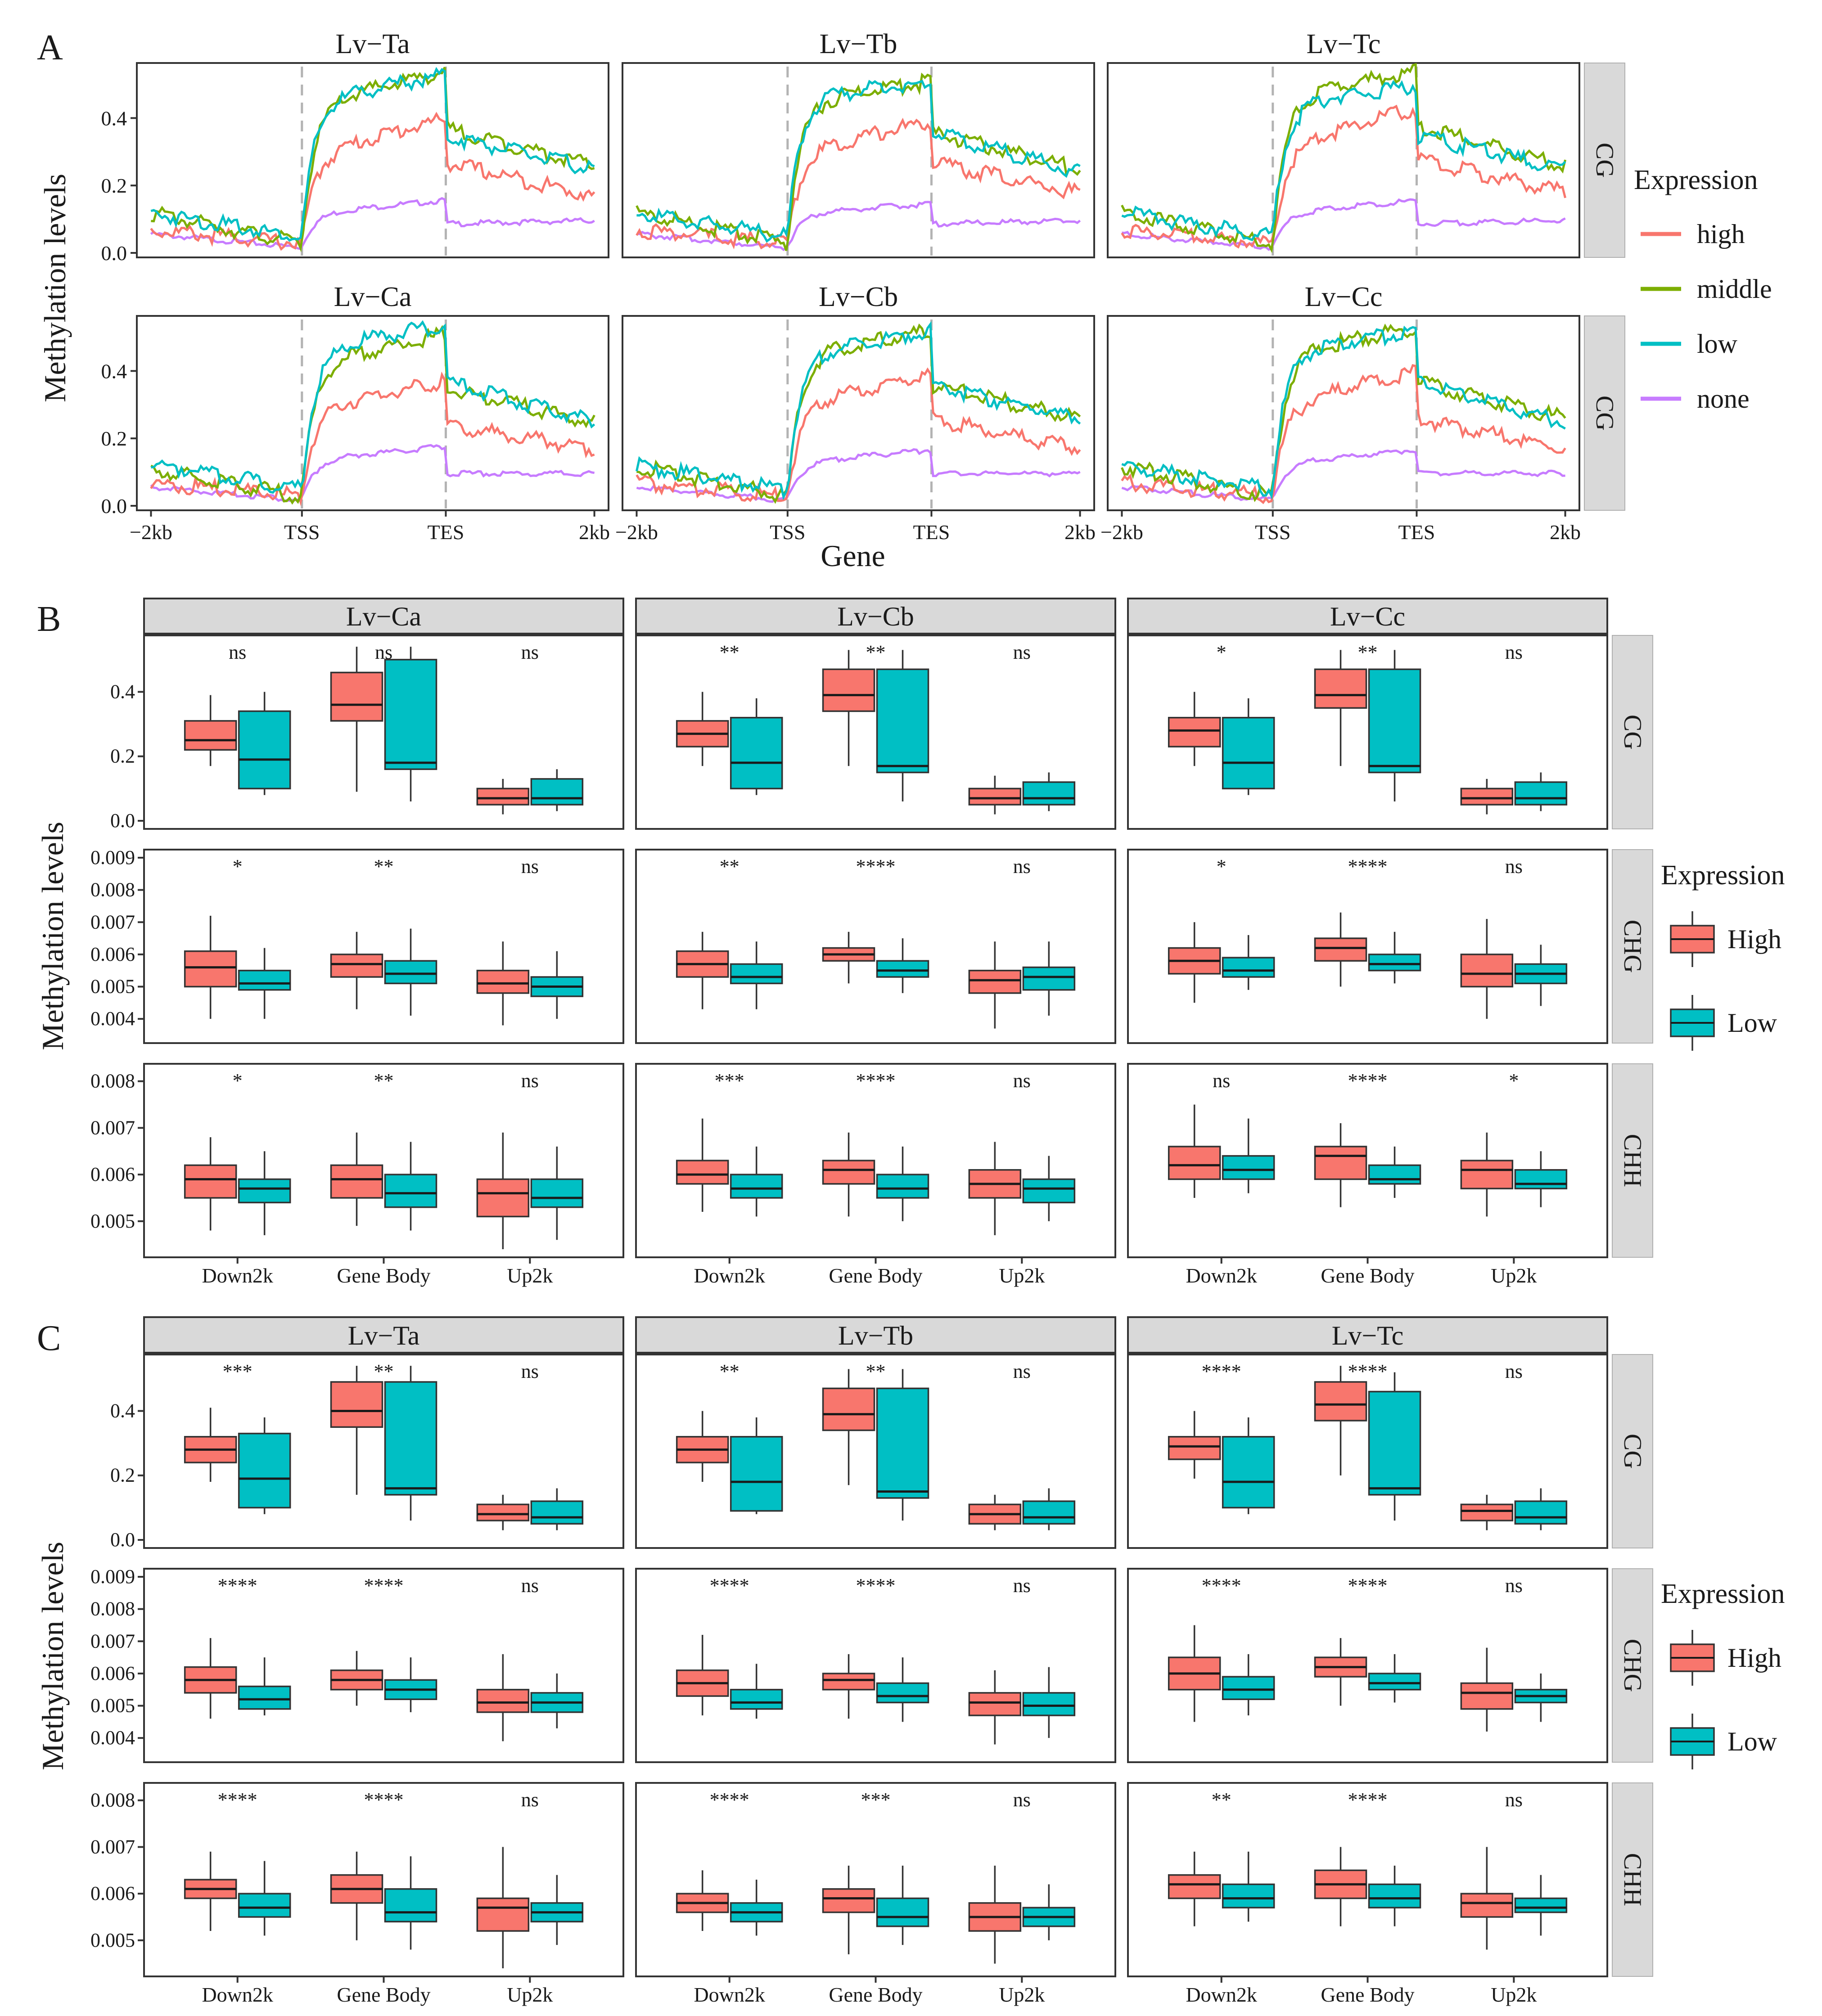 The image size is (1822, 2016). Describe the element at coordinates (876, 1800) in the screenshot. I see `significance-label: ***` at that location.